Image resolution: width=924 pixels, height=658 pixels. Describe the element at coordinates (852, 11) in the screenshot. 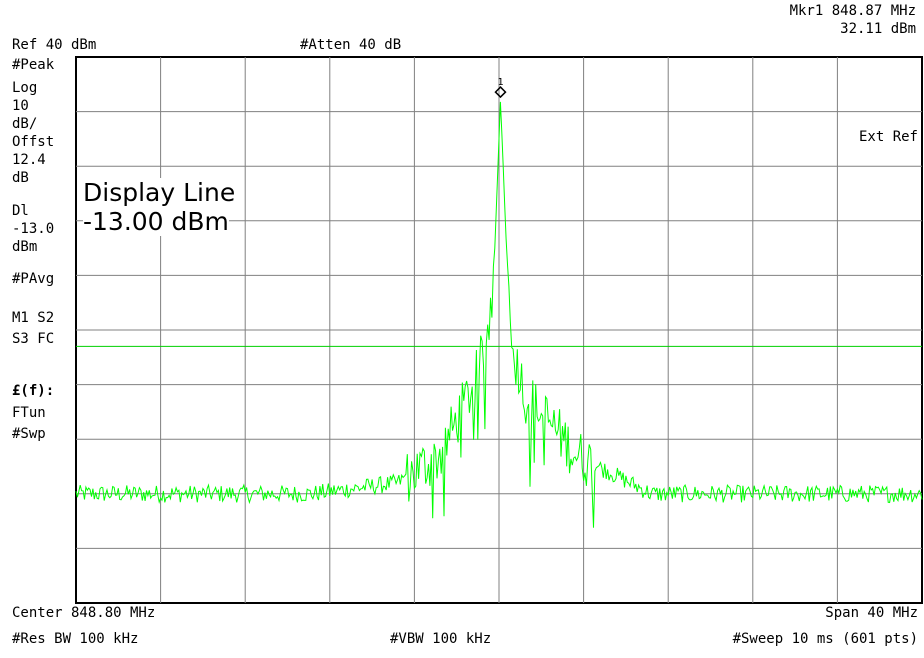

I see `marker-frequency-readout: Mkr1 848.87 MHz` at that location.